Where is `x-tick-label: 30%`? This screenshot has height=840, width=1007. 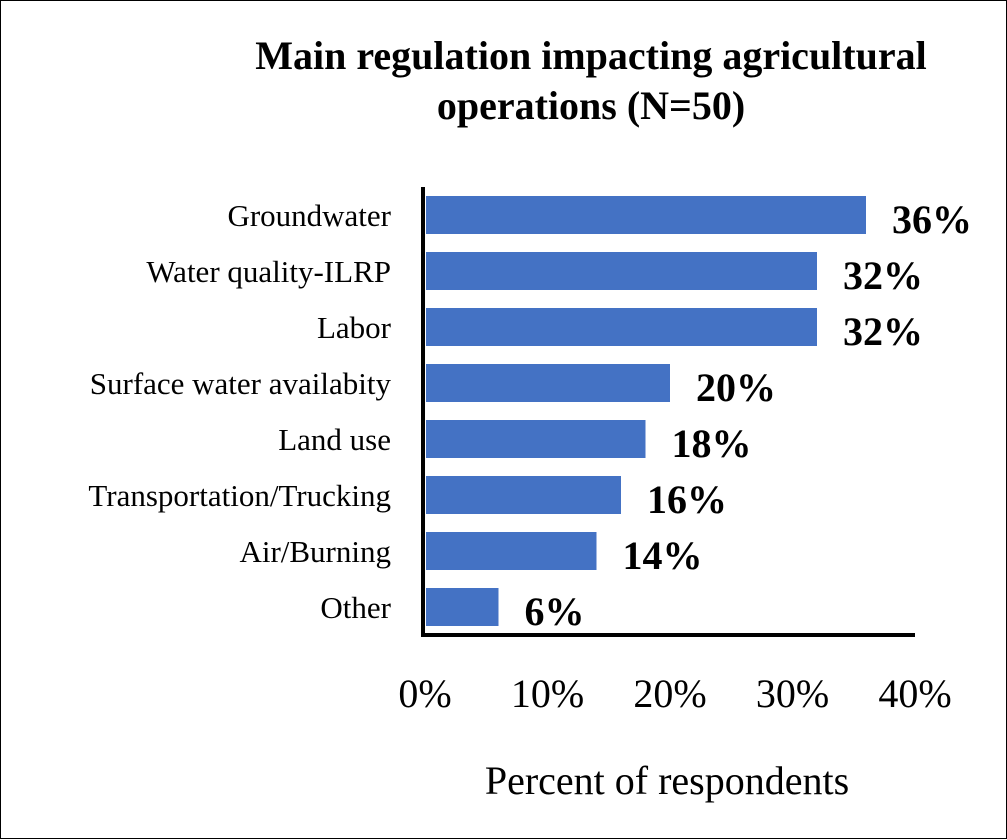
x-tick-label: 30% is located at coordinates (792, 693).